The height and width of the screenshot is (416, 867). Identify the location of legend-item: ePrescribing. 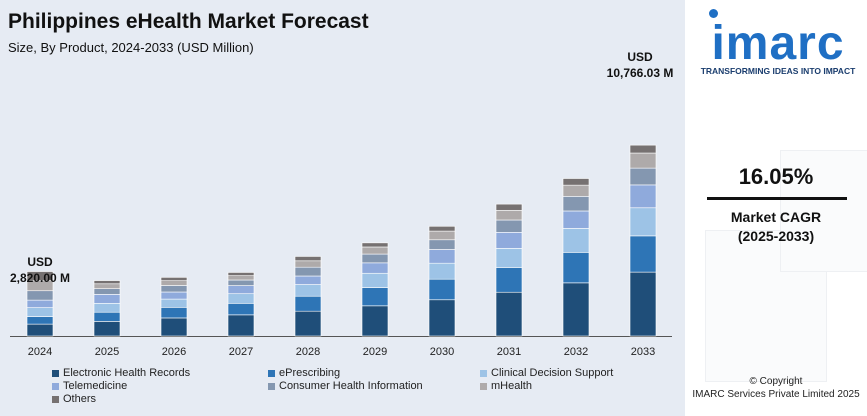
(304, 373).